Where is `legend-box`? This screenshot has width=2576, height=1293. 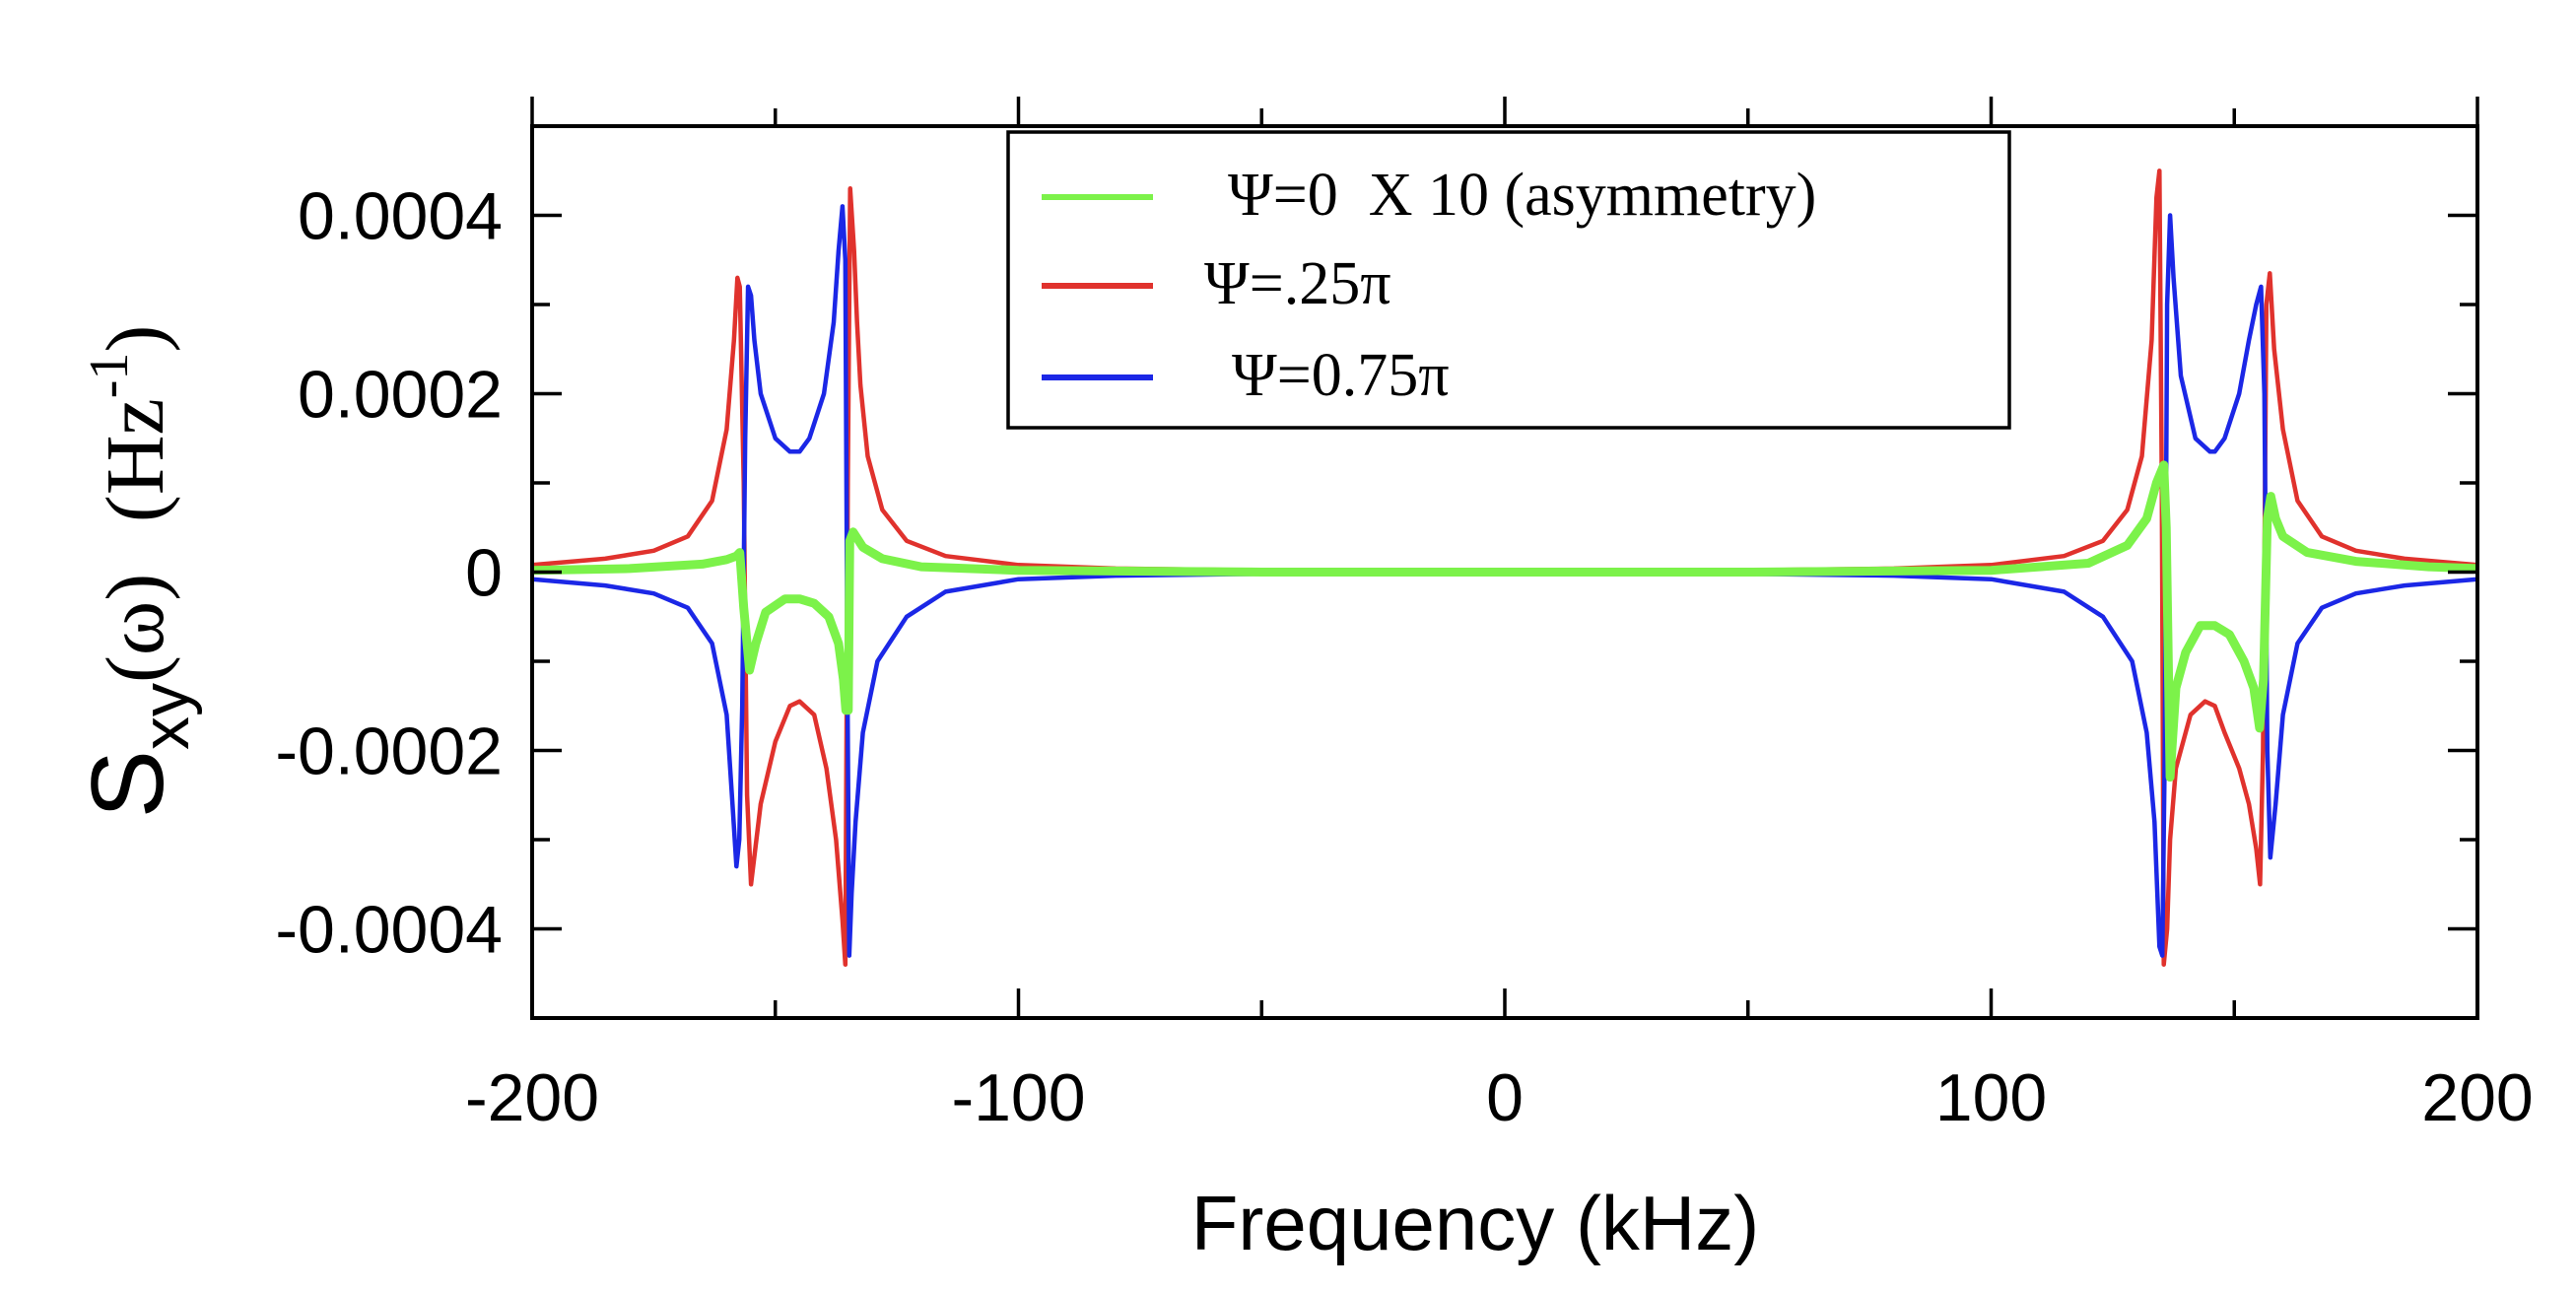
legend-box is located at coordinates (1508, 280).